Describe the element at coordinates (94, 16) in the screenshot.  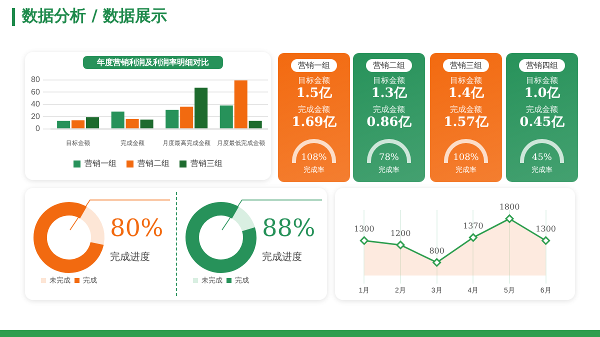
I see `text: 数据分析 / 数据展示` at that location.